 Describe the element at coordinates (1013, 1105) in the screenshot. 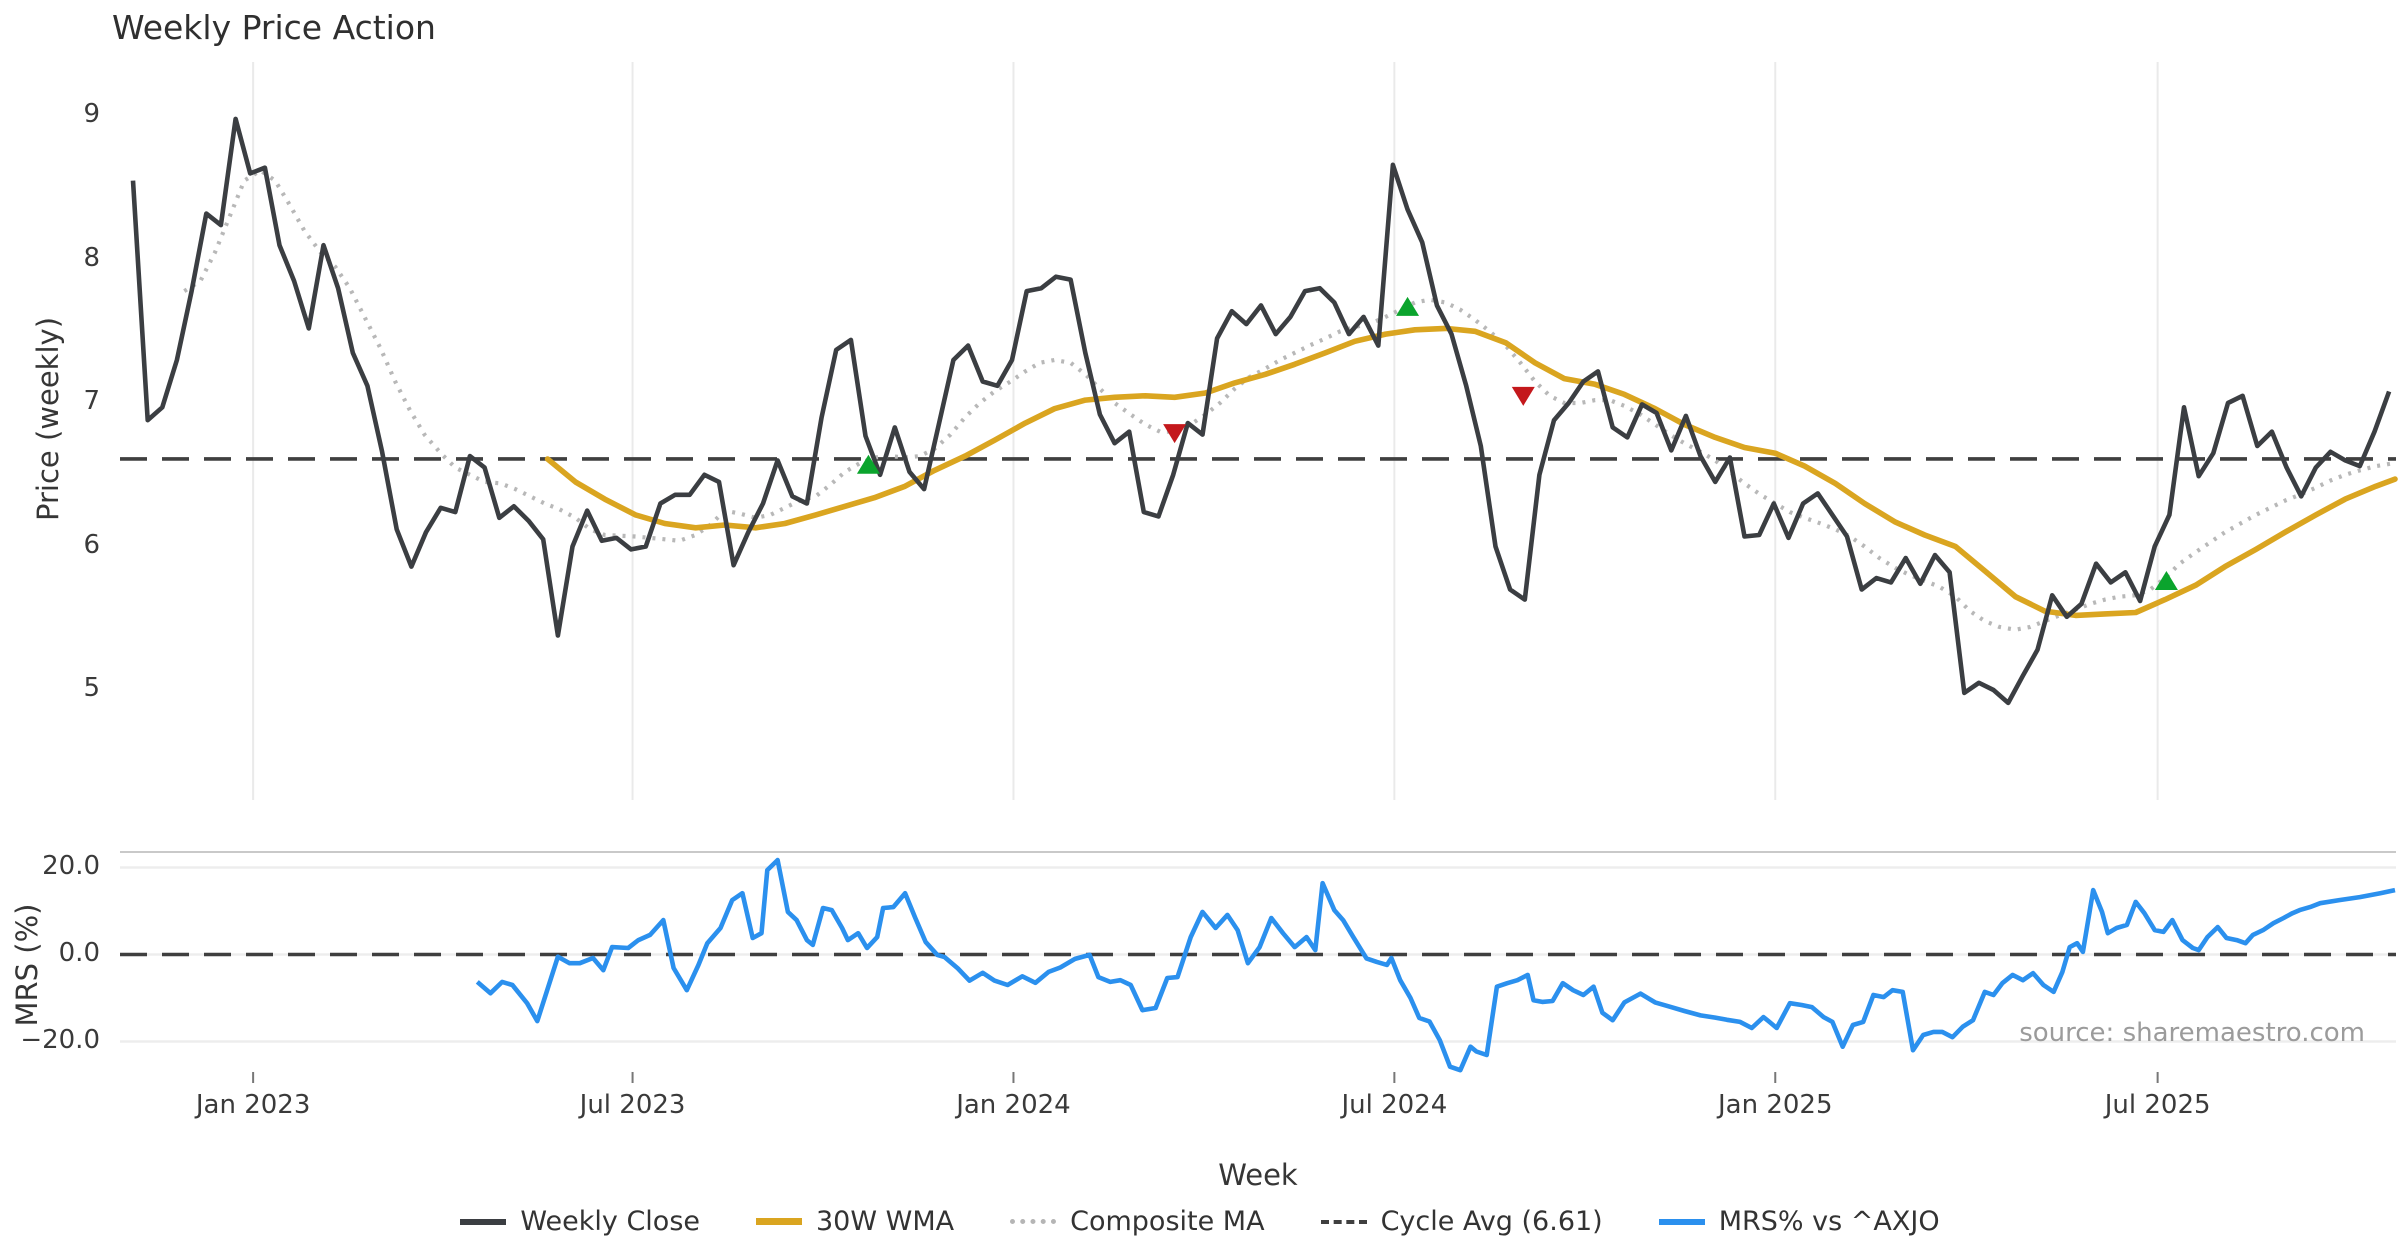

I see `x-tick-label: Jan 2024` at that location.